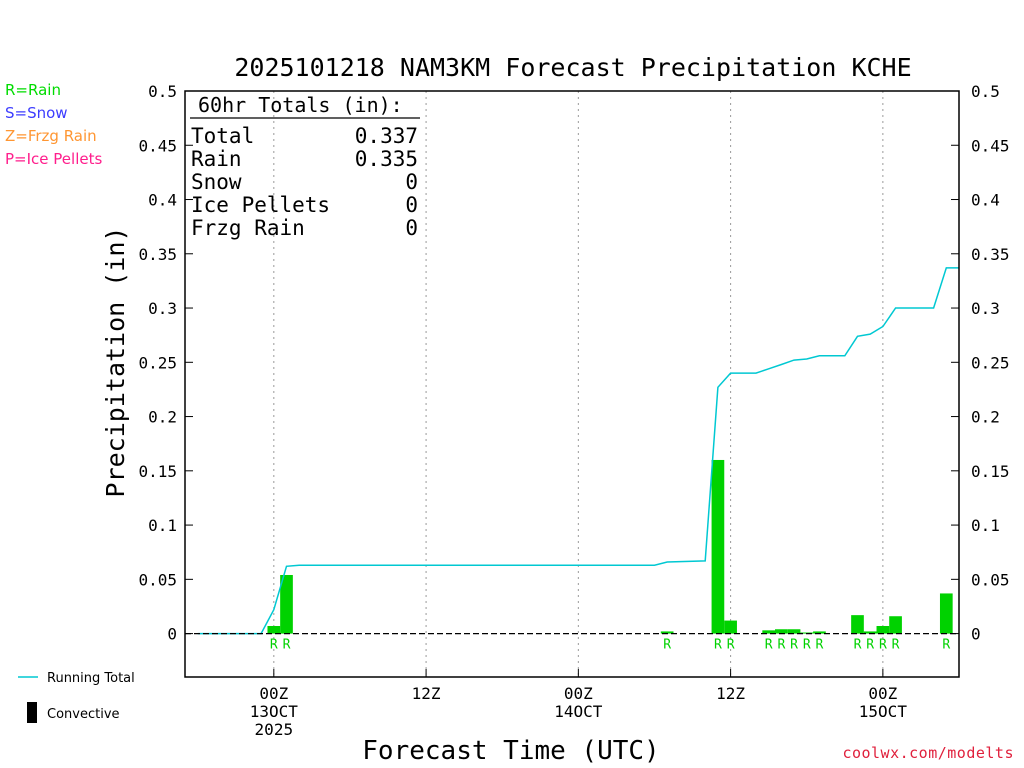 Image resolution: width=1024 pixels, height=768 pixels. I want to click on y-tick-label-left: 0.15, so click(157, 471).